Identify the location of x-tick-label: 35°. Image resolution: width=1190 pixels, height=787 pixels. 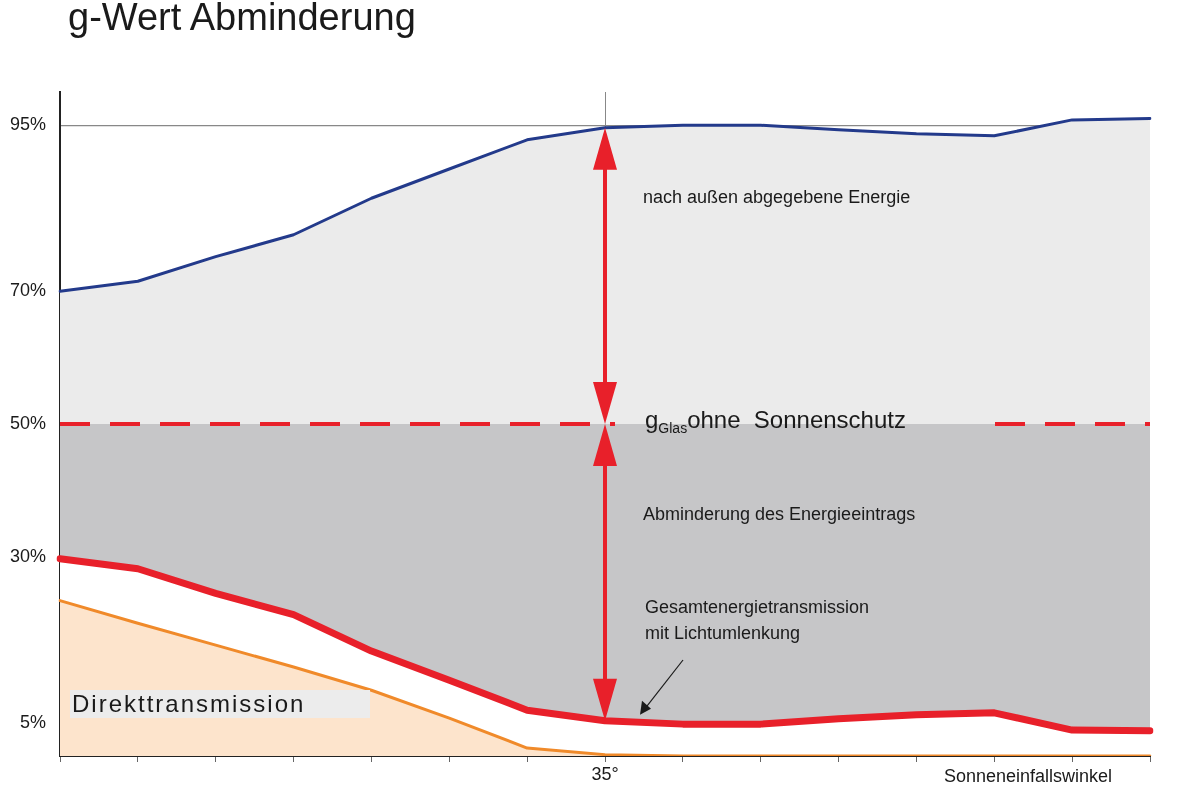
(605, 773).